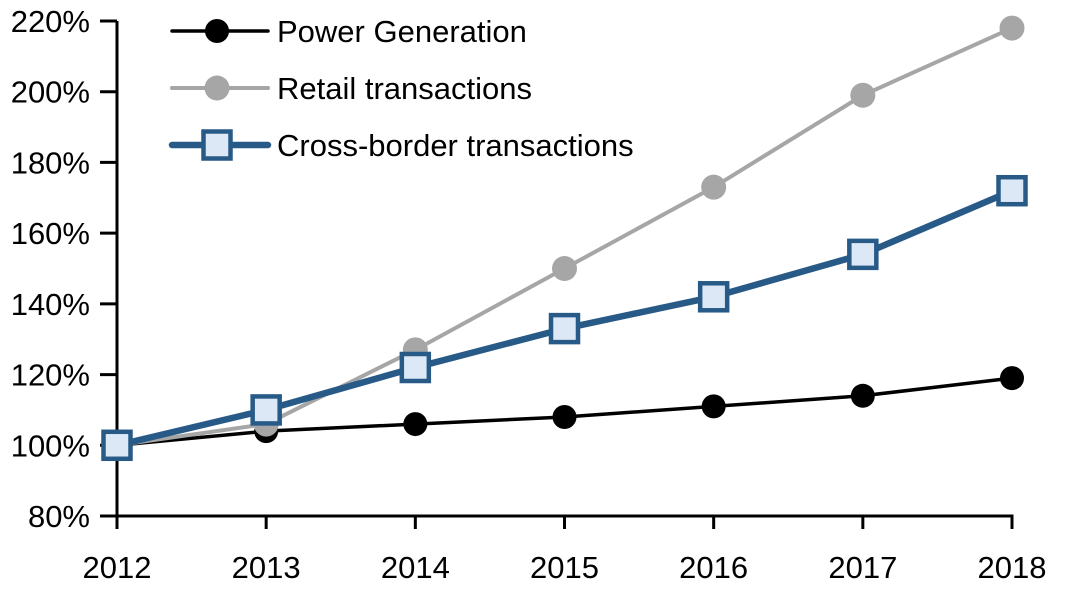  What do you see at coordinates (455, 145) in the screenshot?
I see `legend-label-cross-border-transactions: Cross-border transactions` at bounding box center [455, 145].